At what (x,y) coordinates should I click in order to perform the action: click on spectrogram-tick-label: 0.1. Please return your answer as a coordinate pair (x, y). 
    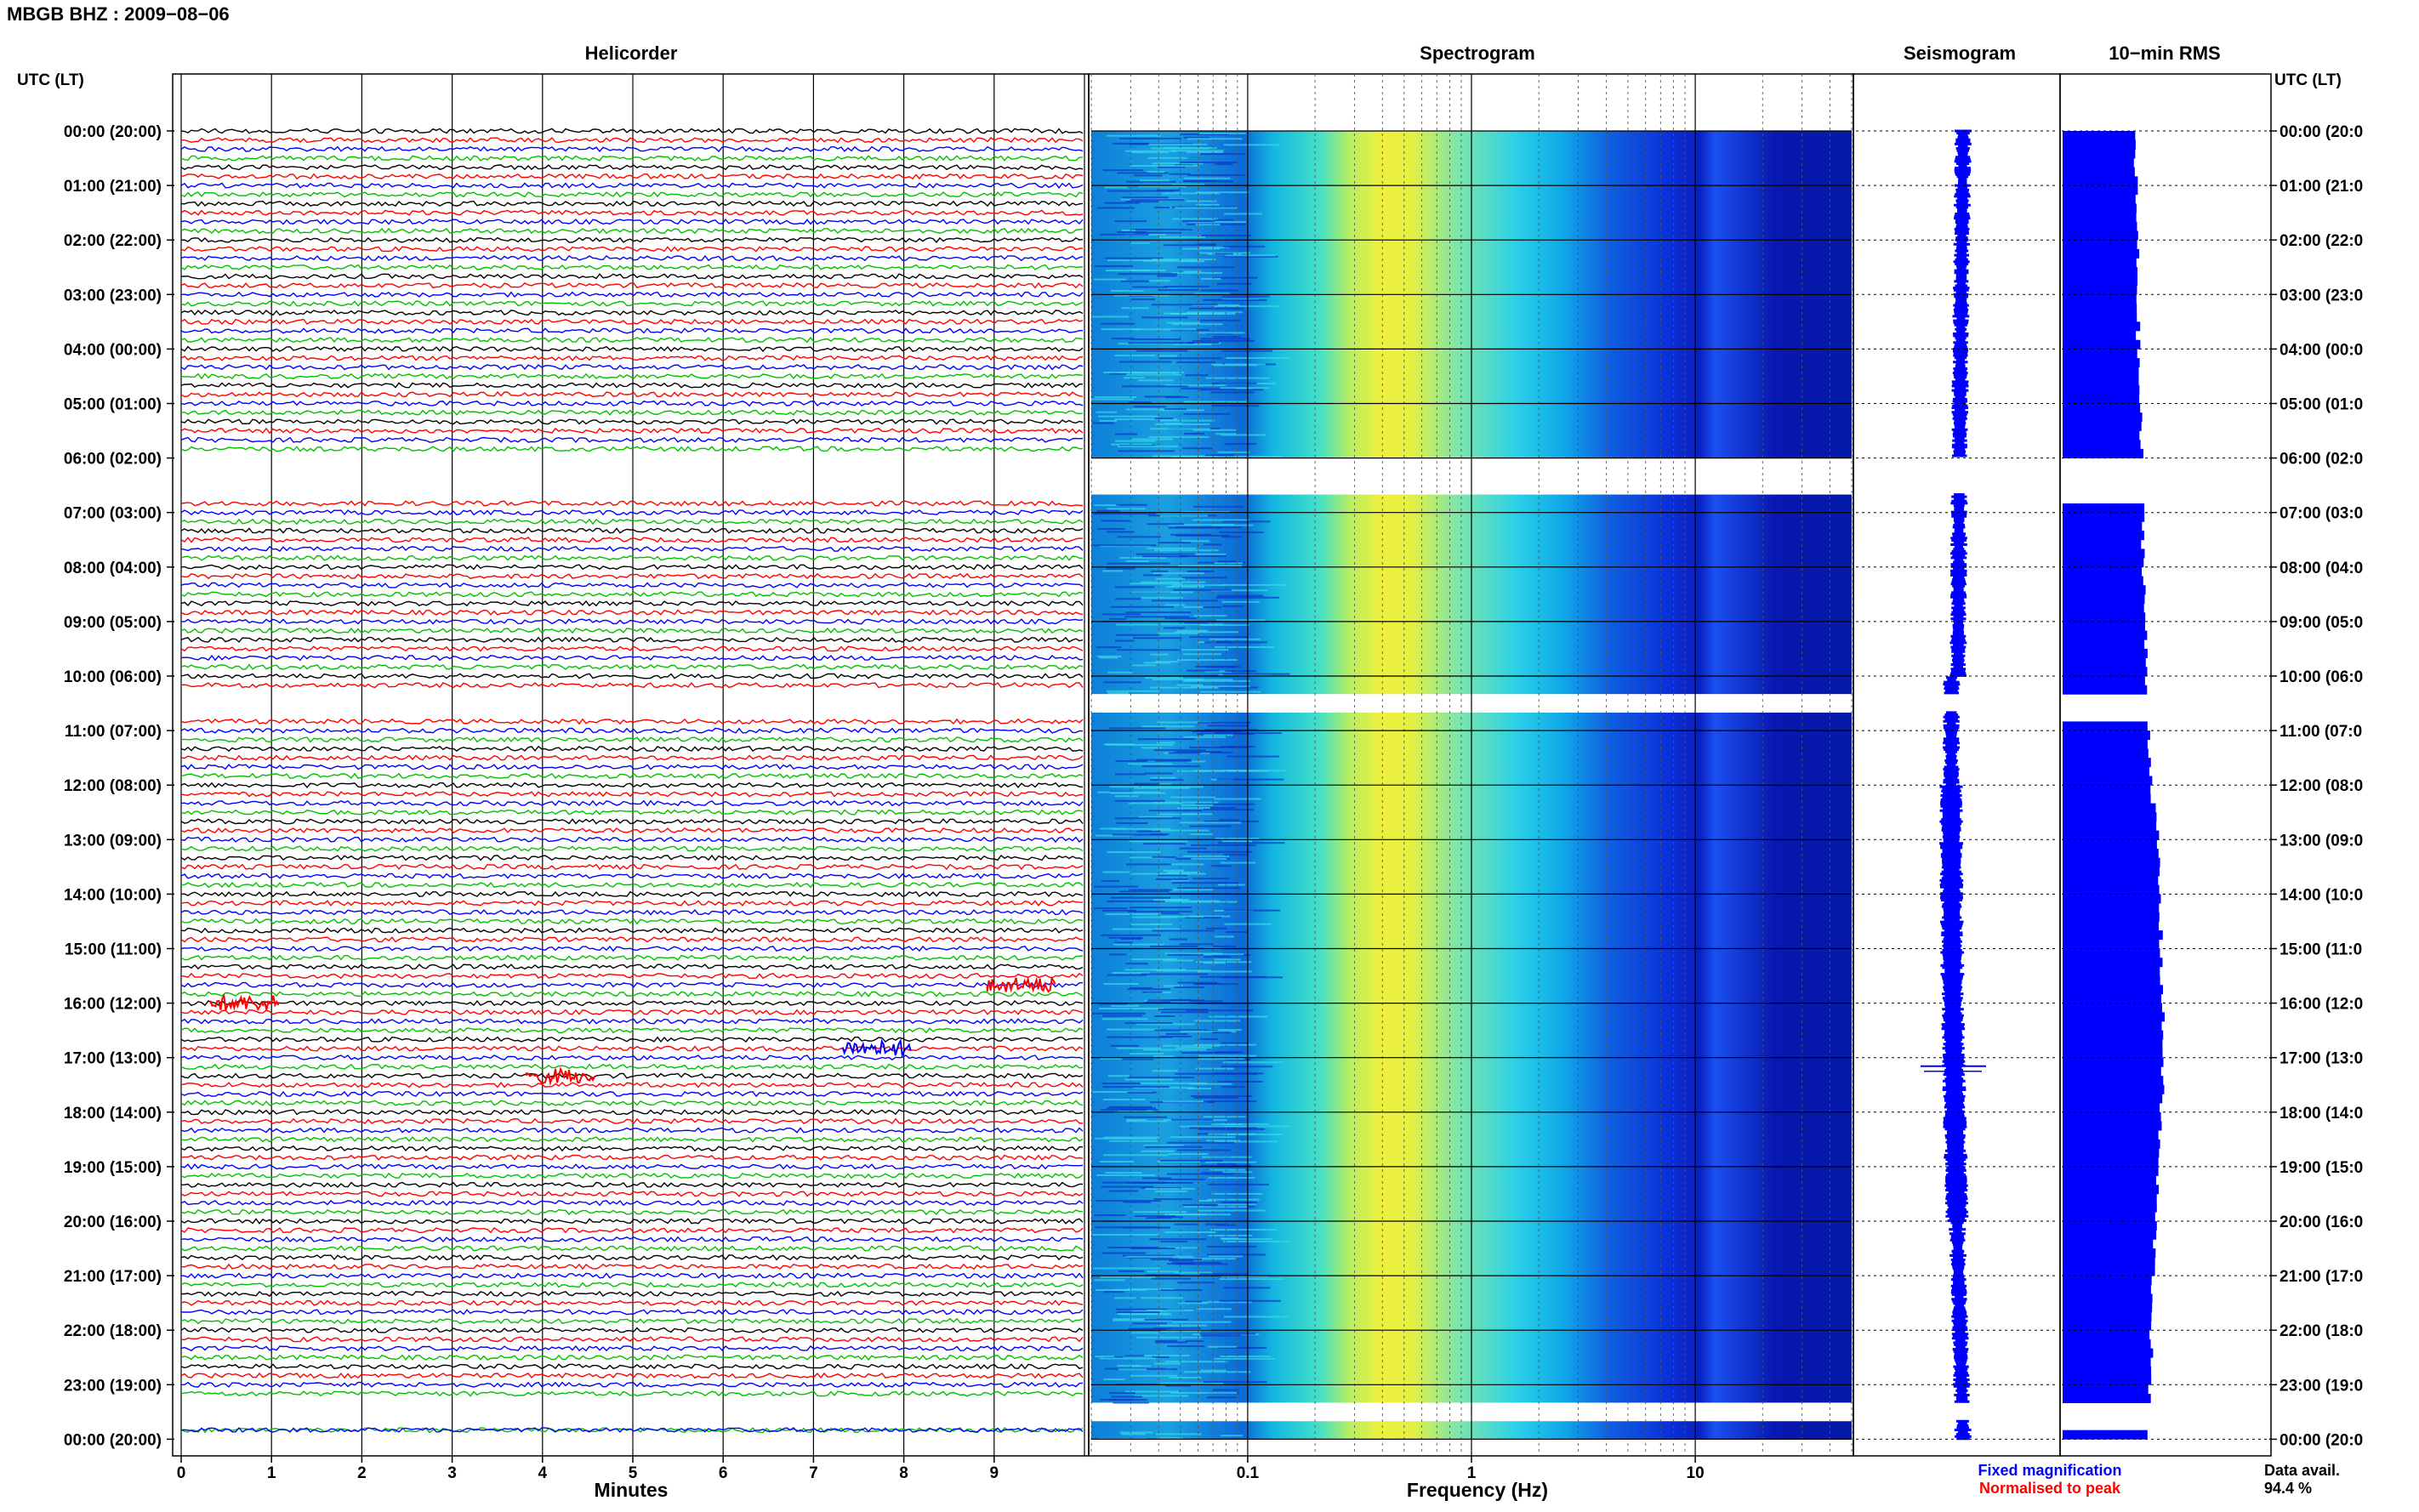
    Looking at the image, I should click on (1248, 1473).